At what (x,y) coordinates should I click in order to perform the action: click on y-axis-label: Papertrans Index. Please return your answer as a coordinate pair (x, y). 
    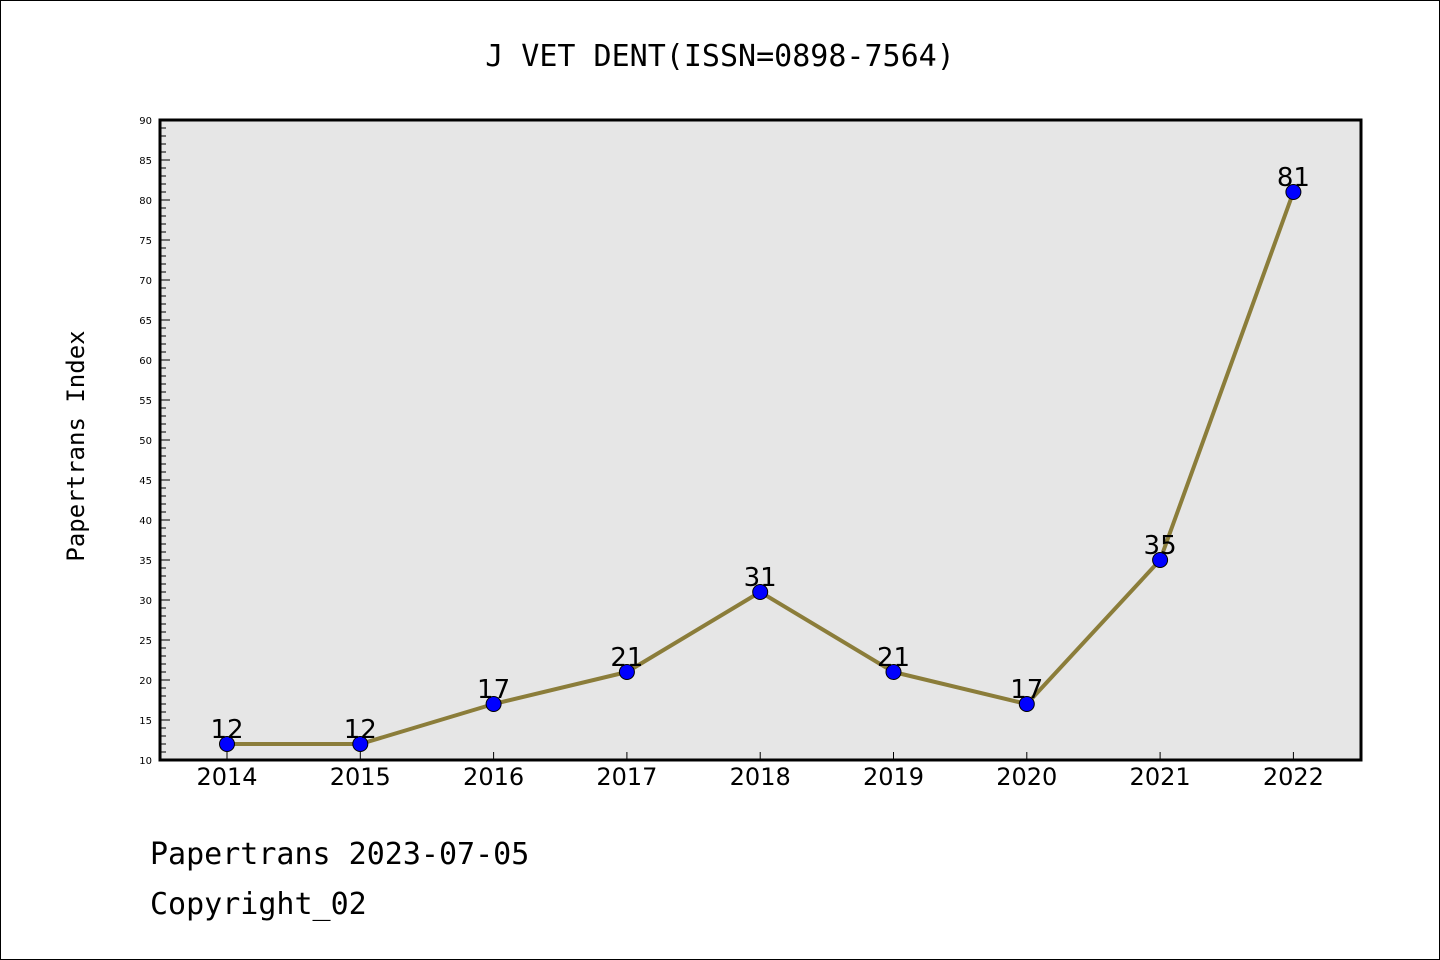
    Looking at the image, I should click on (76, 445).